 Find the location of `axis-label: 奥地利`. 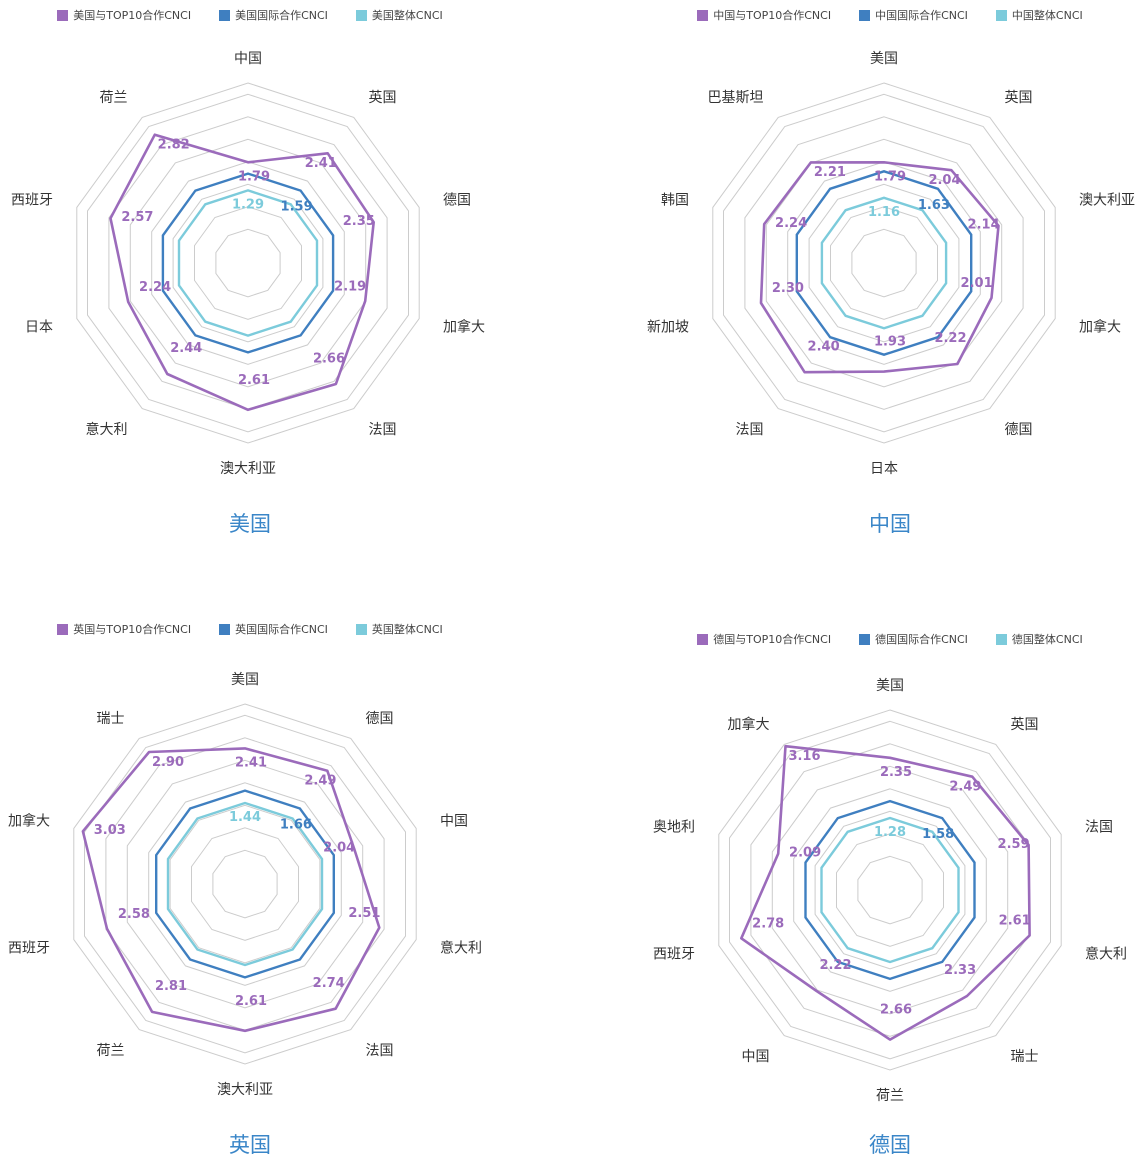

axis-label: 奥地利 is located at coordinates (674, 827).